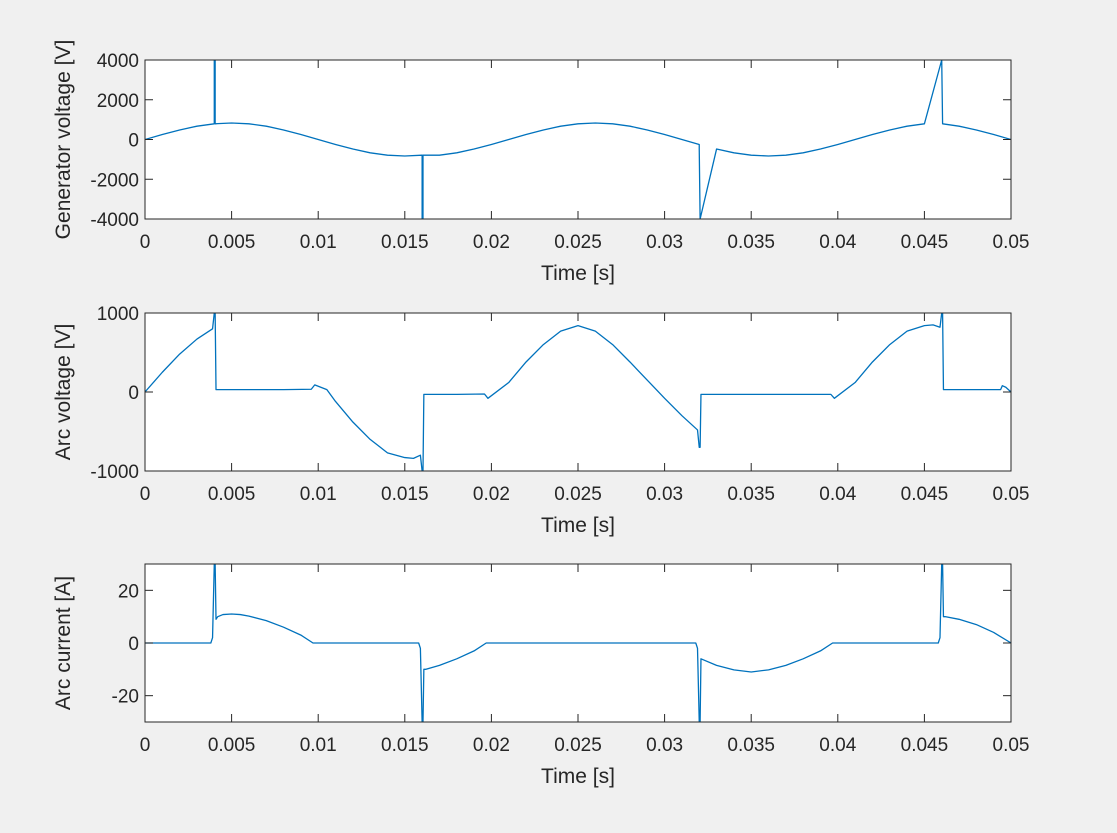 The height and width of the screenshot is (833, 1117). What do you see at coordinates (118, 314) in the screenshot?
I see `y-tick-label: 1000` at bounding box center [118, 314].